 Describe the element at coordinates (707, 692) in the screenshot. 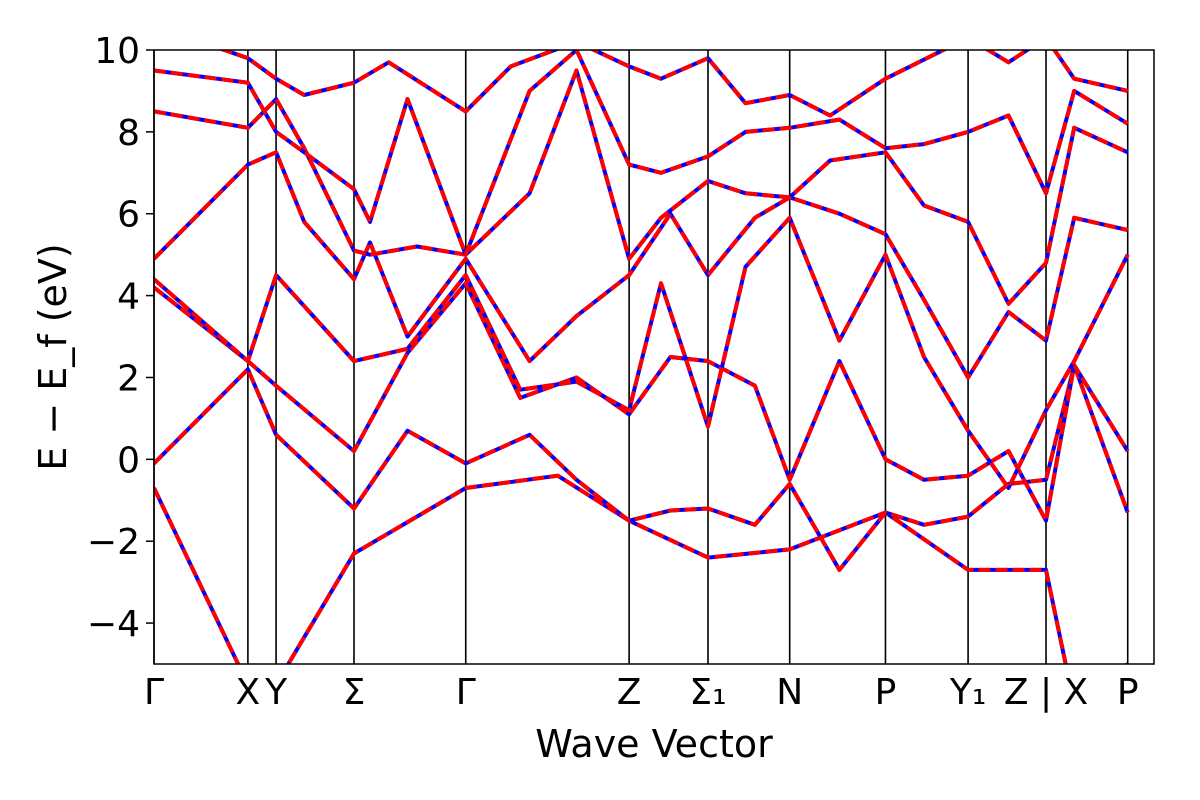

I see `x-tick-label: Σ₁` at that location.